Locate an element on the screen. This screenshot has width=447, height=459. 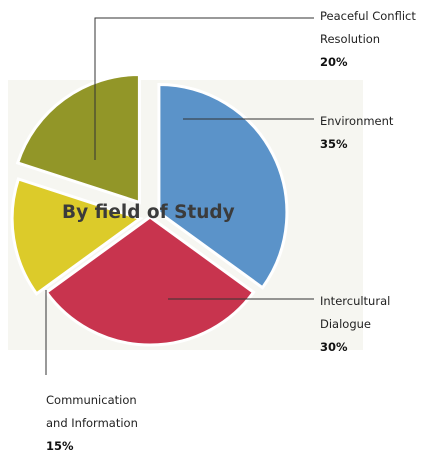
slice-name-line2: Dialogue is located at coordinates (345, 324).